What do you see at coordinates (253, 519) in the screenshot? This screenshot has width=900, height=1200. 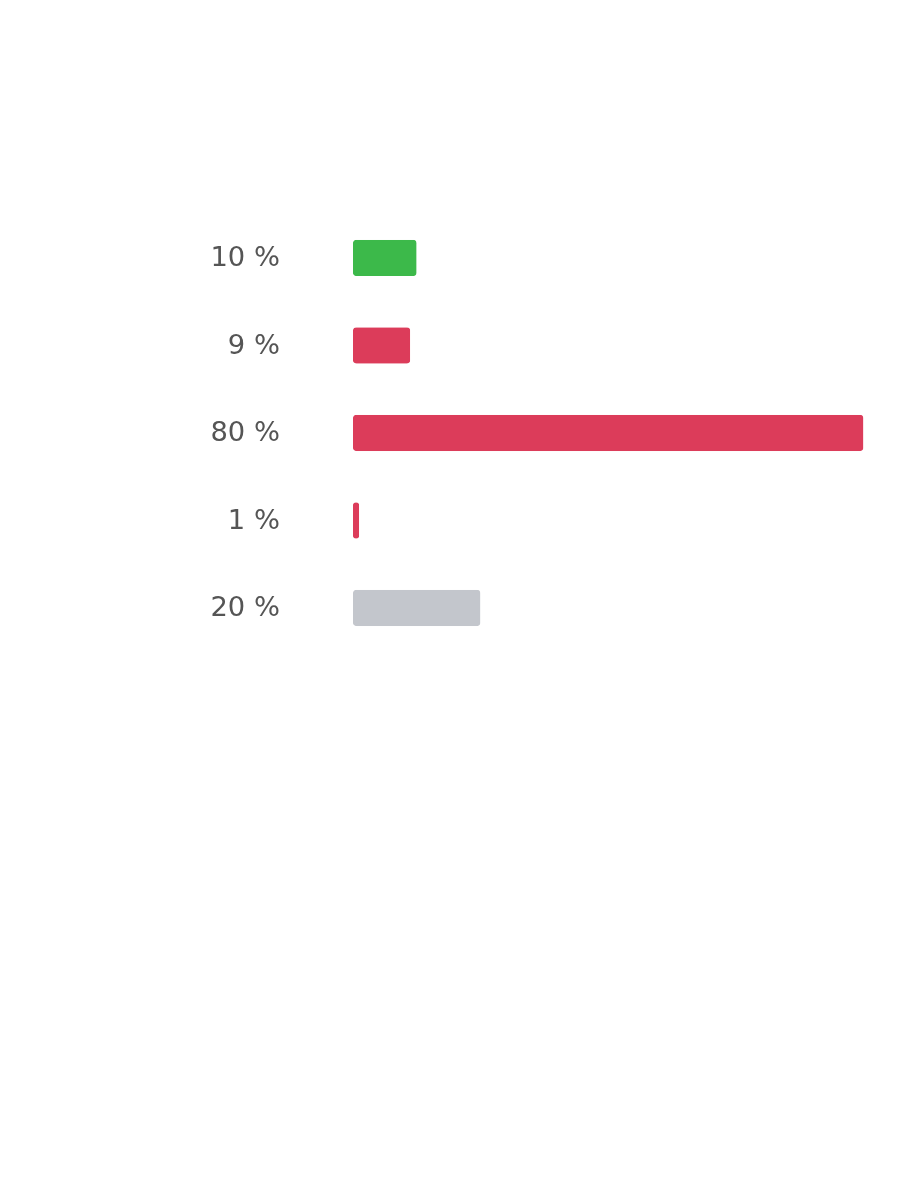 I see `data-label: 1 %` at bounding box center [253, 519].